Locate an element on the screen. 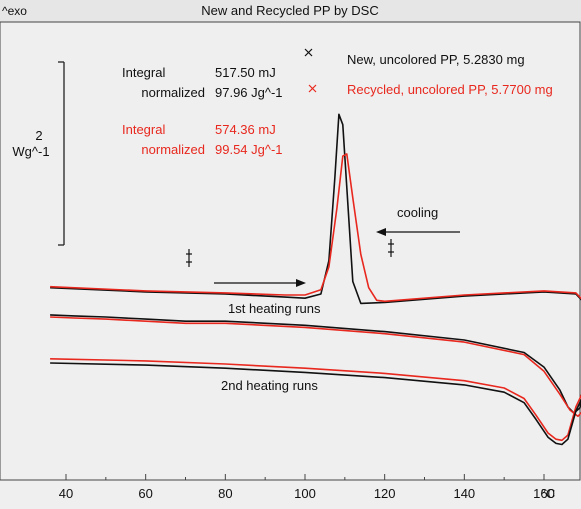 The width and height of the screenshot is (581, 509). integral-recycled-value-a: 574.36 mJ is located at coordinates (245, 129).